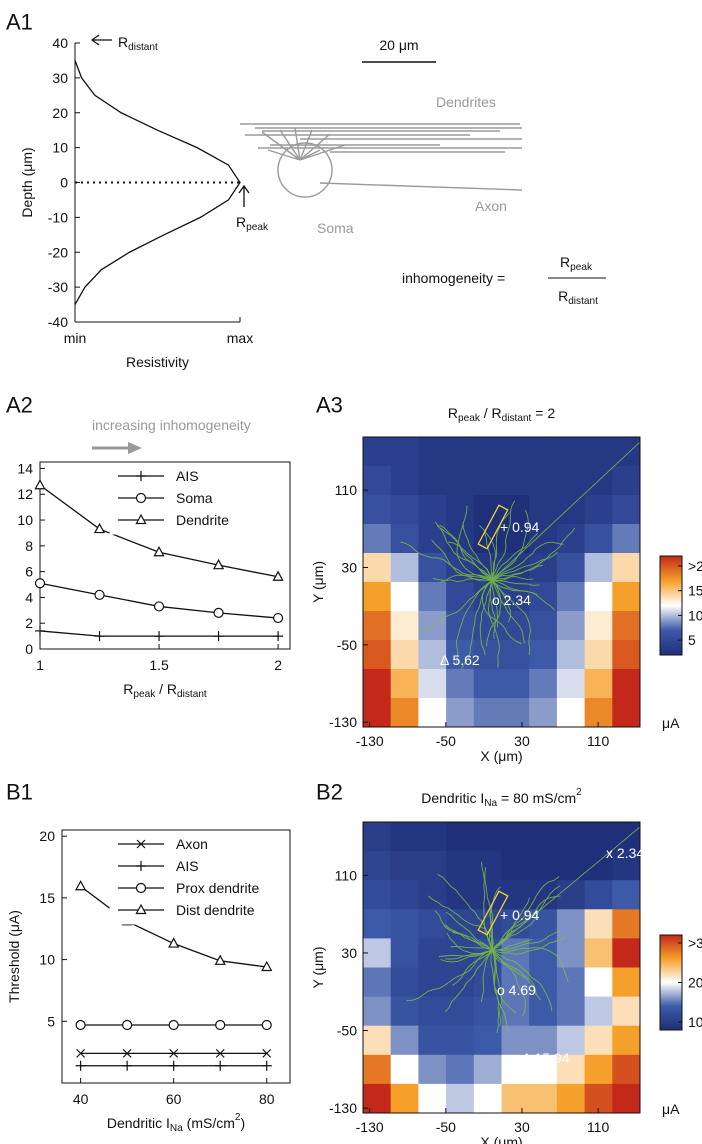  What do you see at coordinates (157, 182) in the screenshot?
I see `data-line` at bounding box center [157, 182].